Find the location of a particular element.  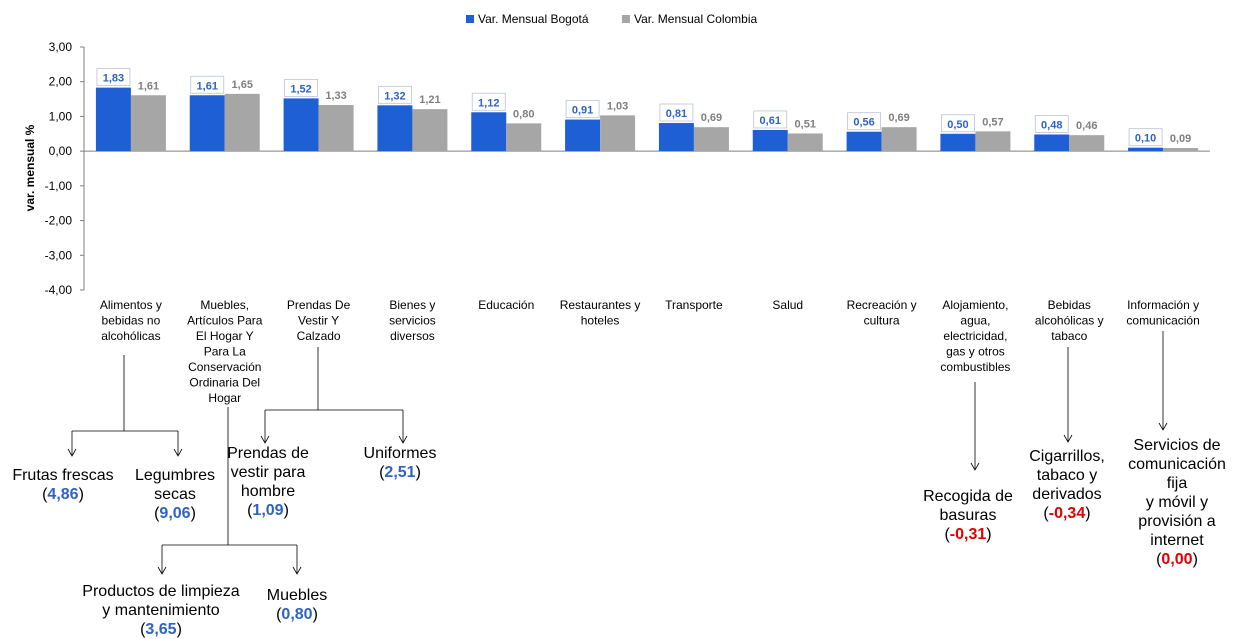

category-label: Bebidas alcohólicas y tabaco is located at coordinates (1069, 320).